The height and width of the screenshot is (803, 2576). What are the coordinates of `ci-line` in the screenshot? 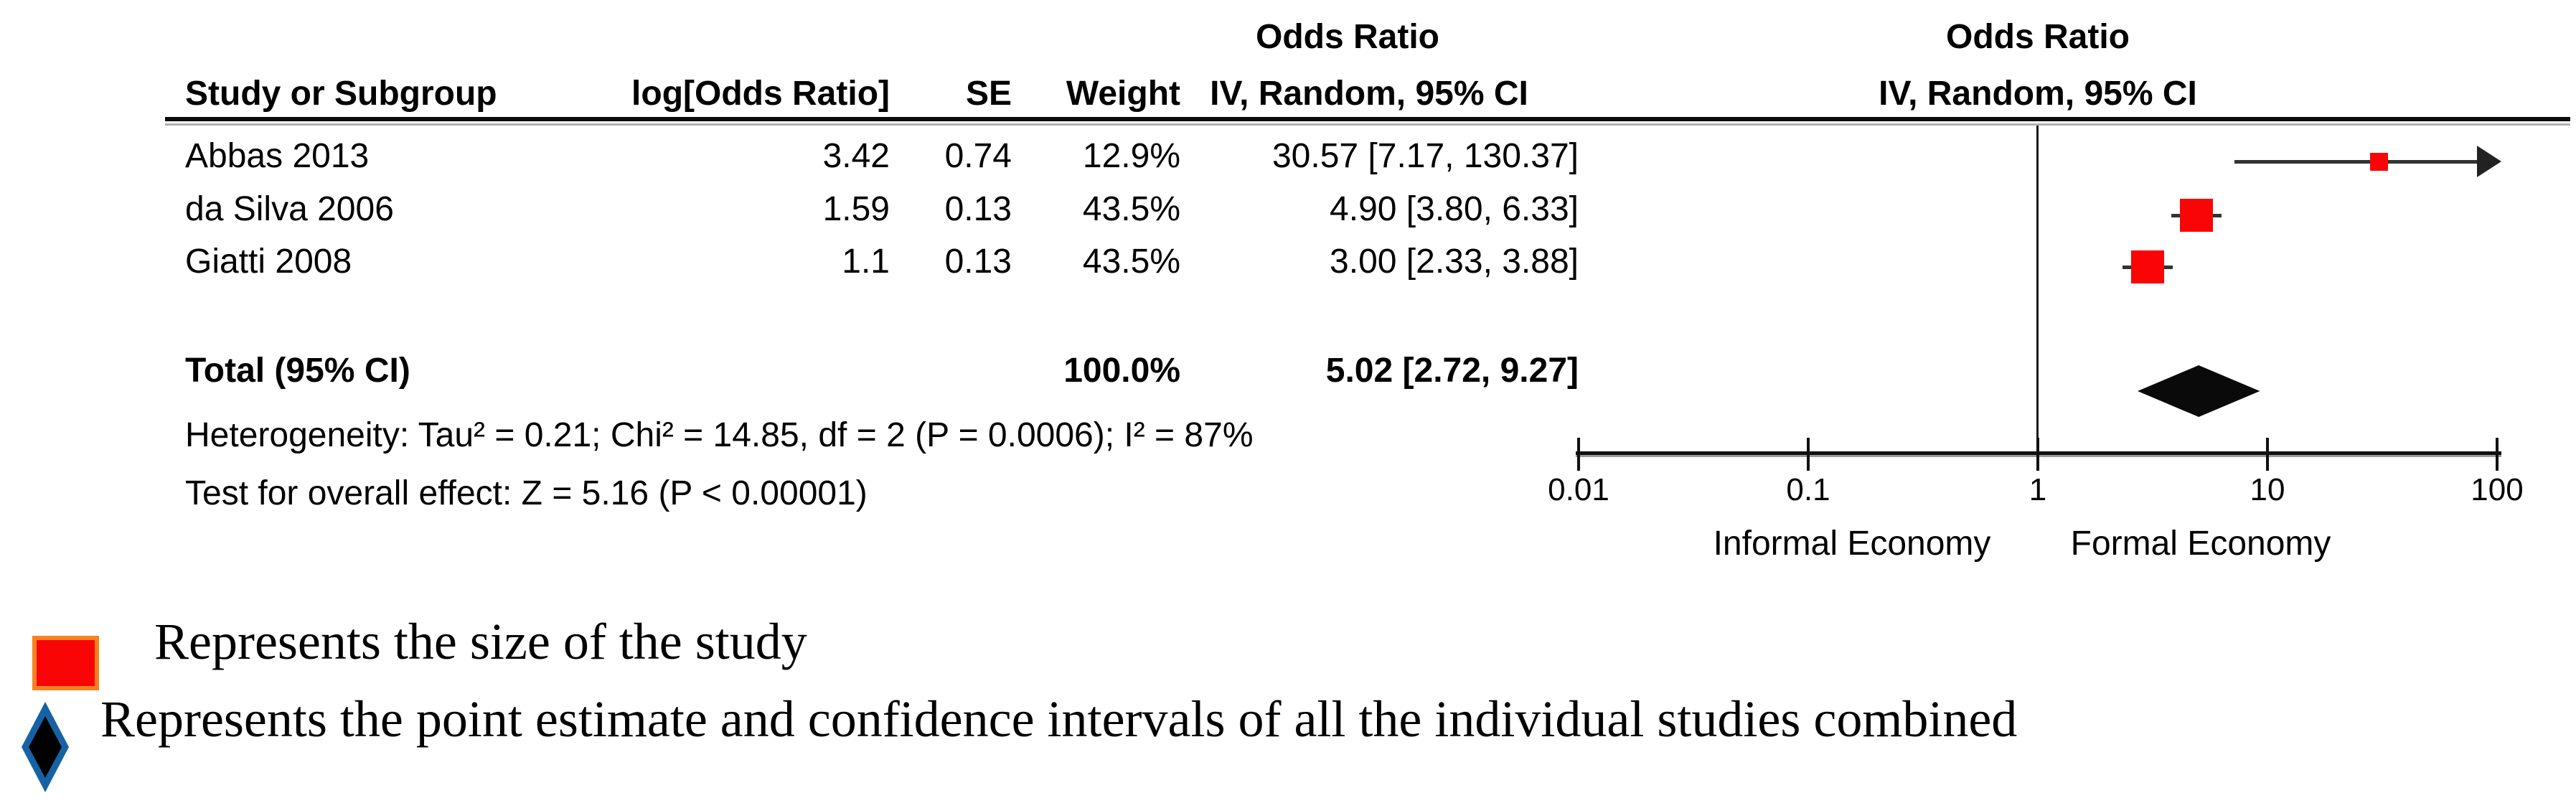 It's located at (2355, 162).